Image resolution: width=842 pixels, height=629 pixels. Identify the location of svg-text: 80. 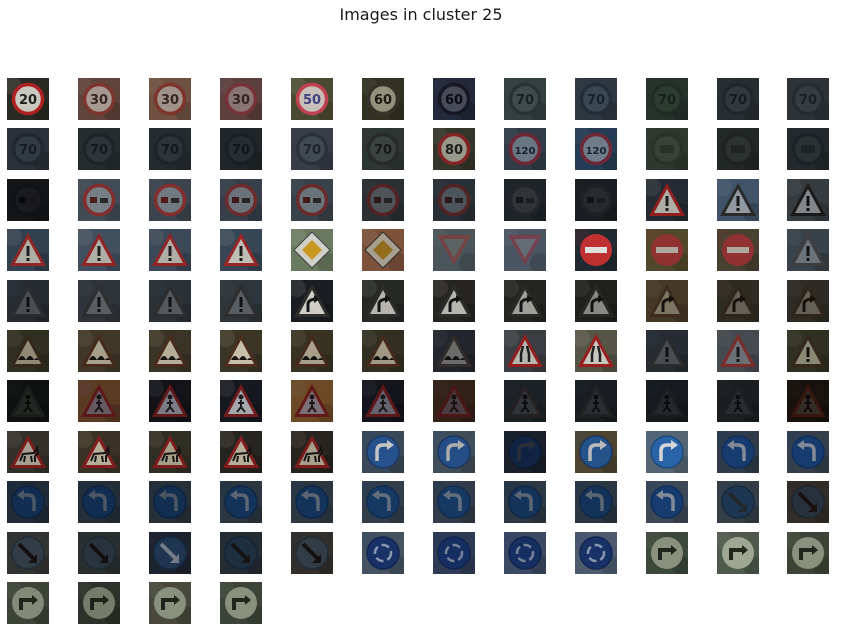
(454, 150).